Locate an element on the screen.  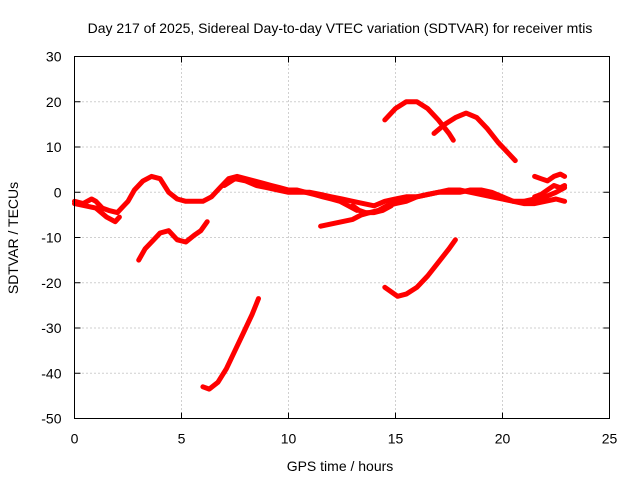
x-tick-label: 15 is located at coordinates (396, 439).